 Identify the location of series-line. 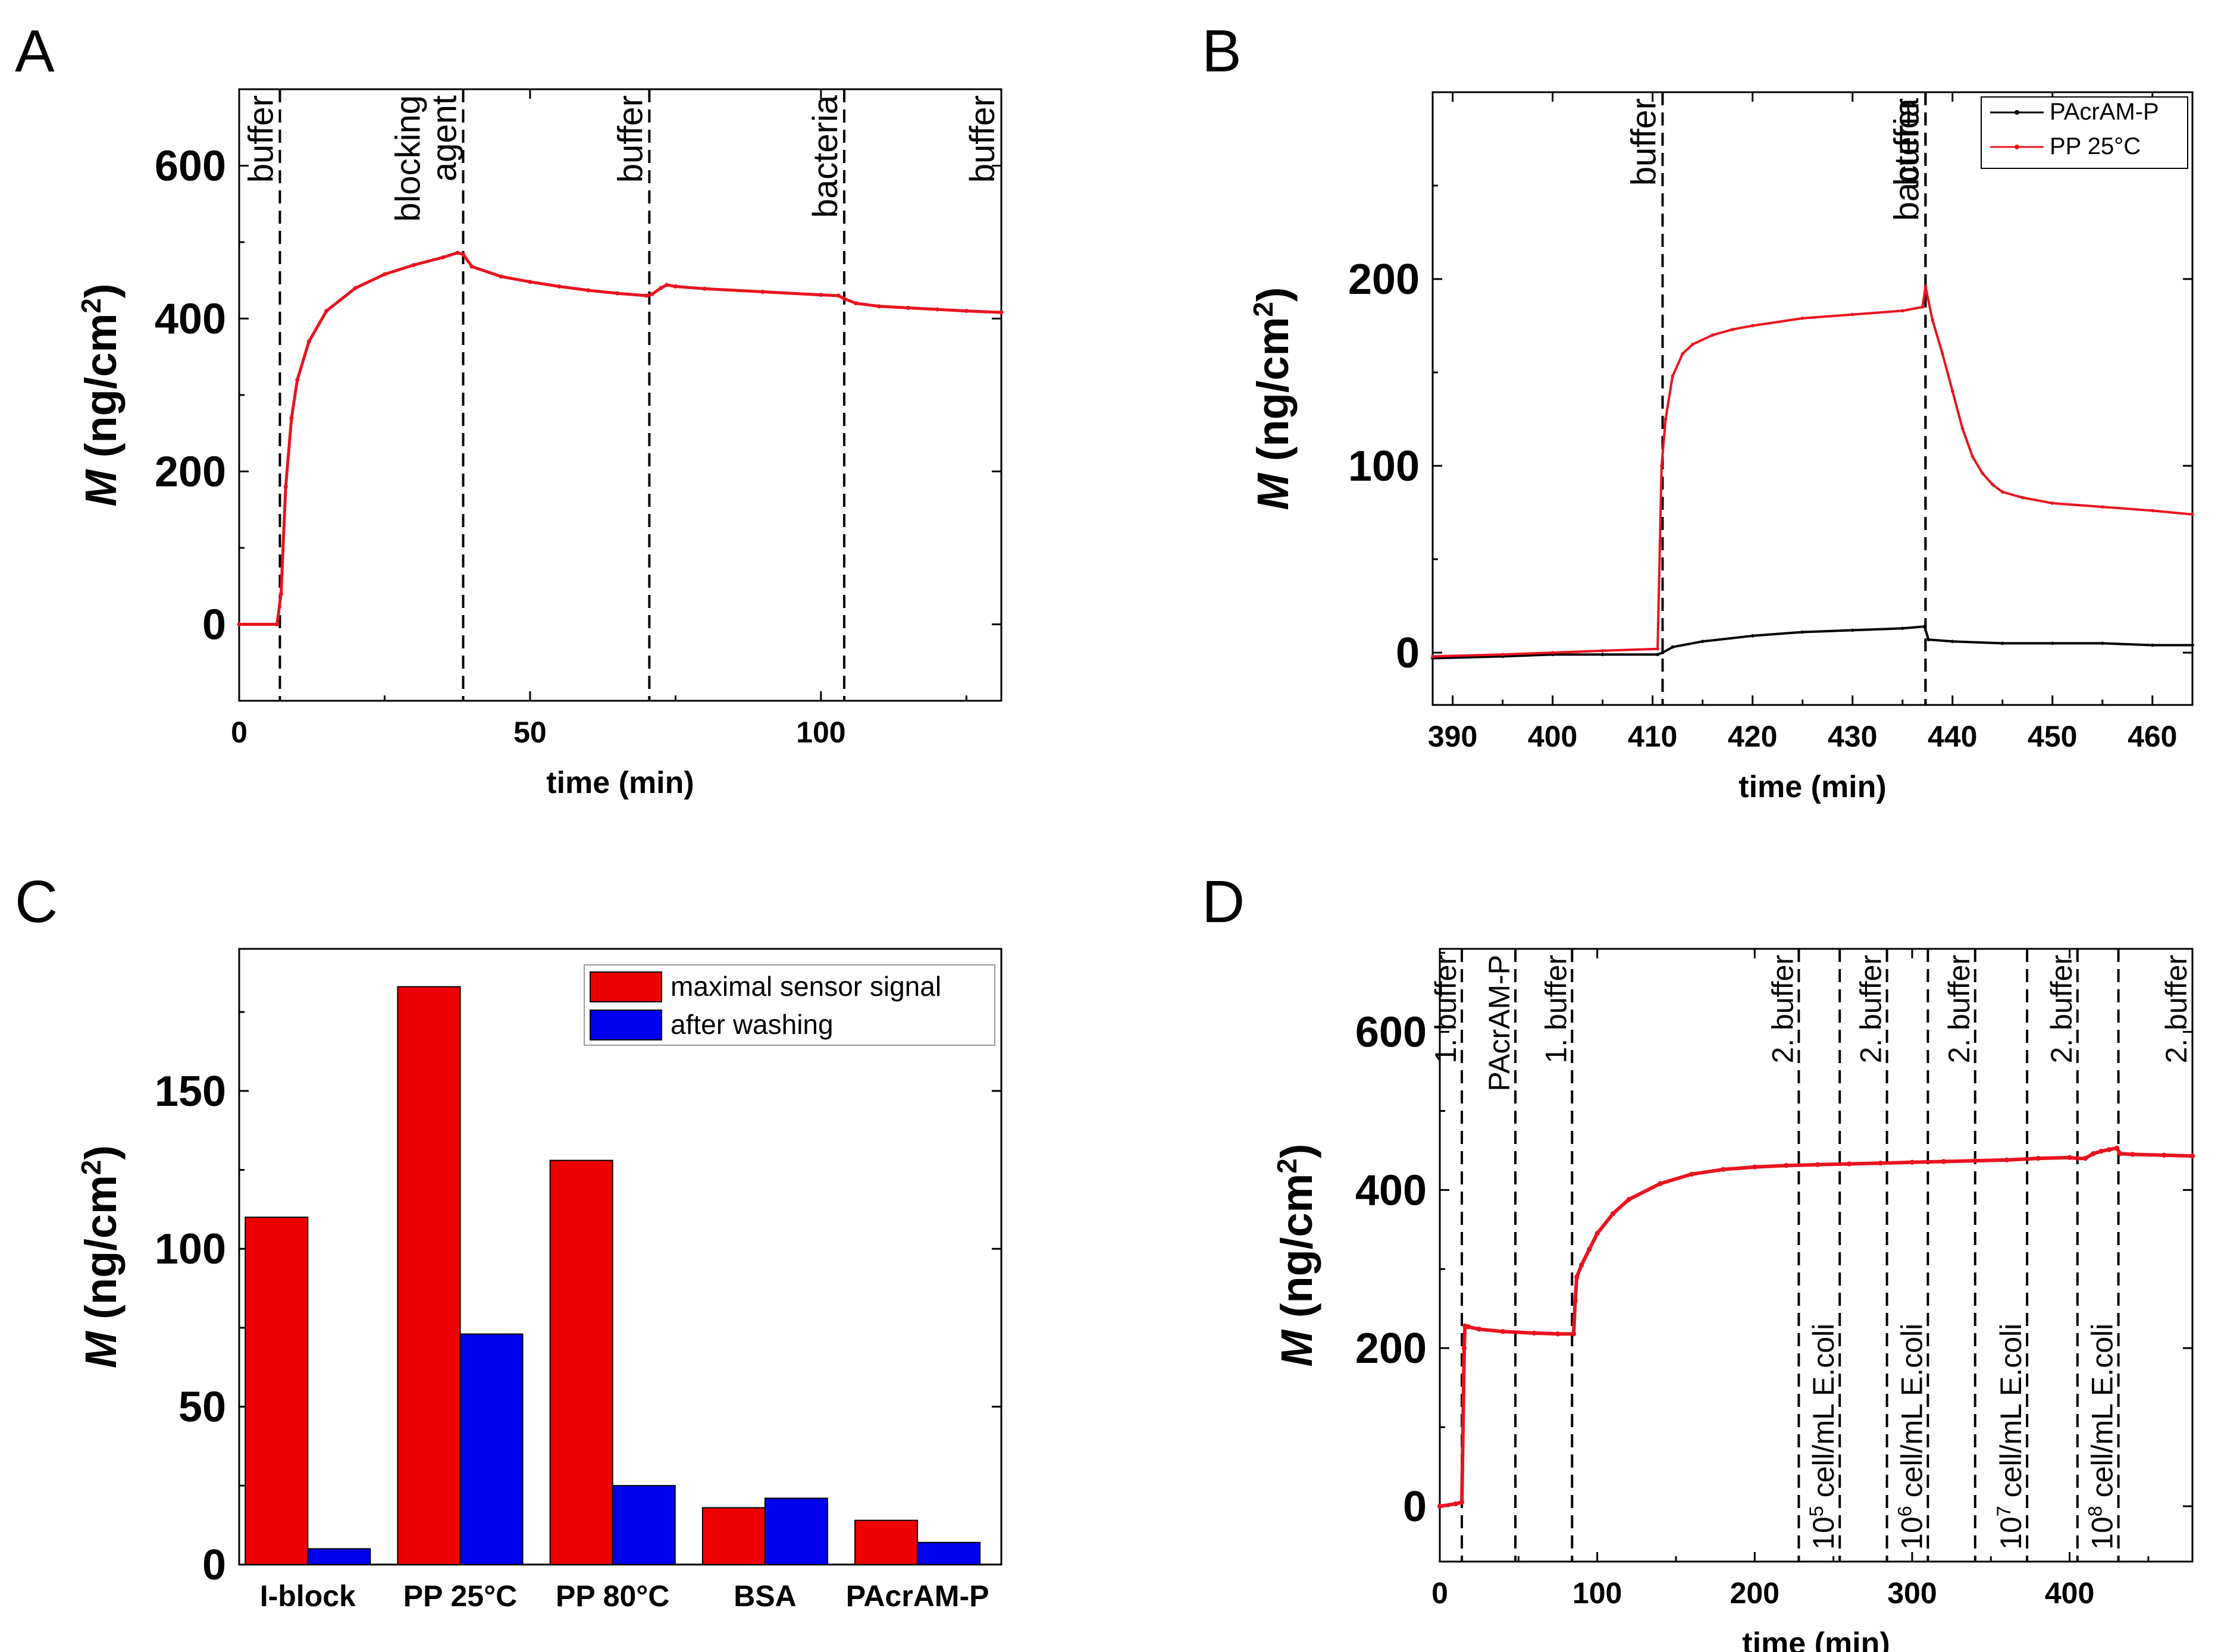
(620, 438).